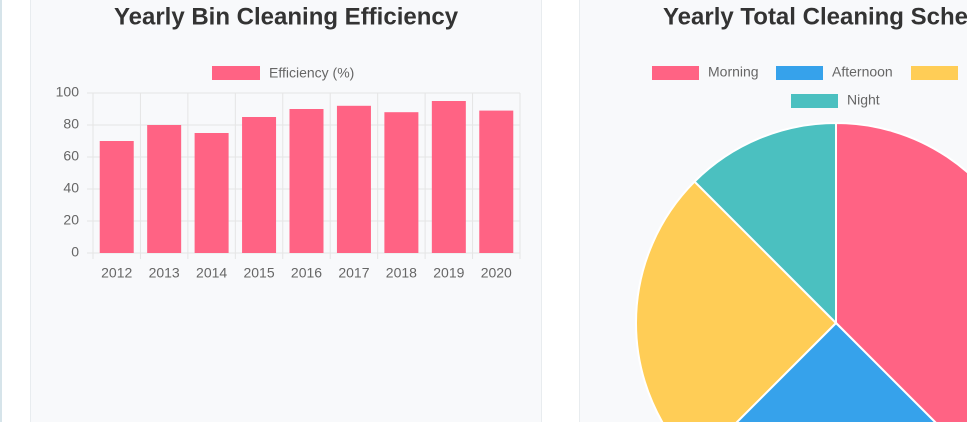 The height and width of the screenshot is (422, 967). I want to click on x-tick-label: 2013, so click(164, 273).